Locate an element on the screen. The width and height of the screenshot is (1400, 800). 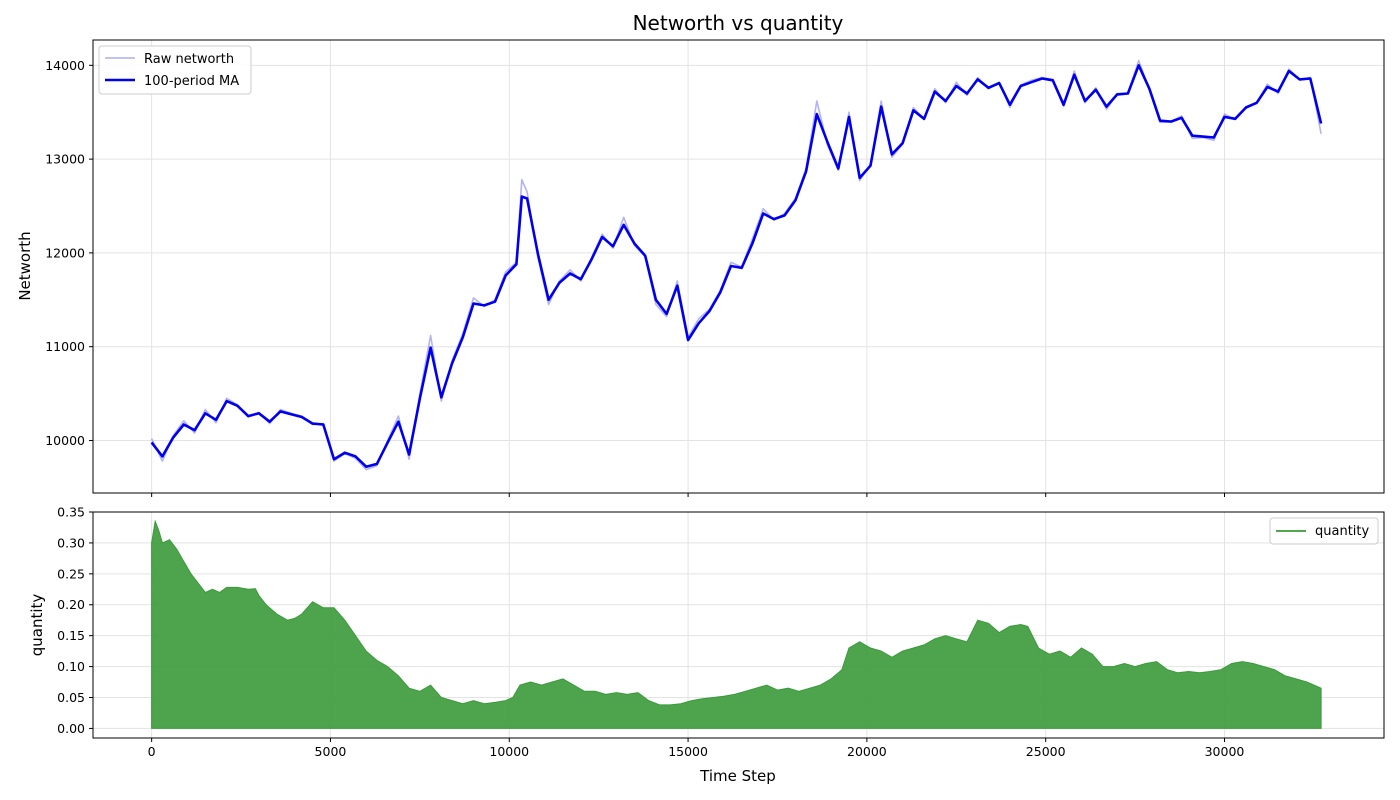
quantity-ytick-label: 0.20 is located at coordinates (71, 604).